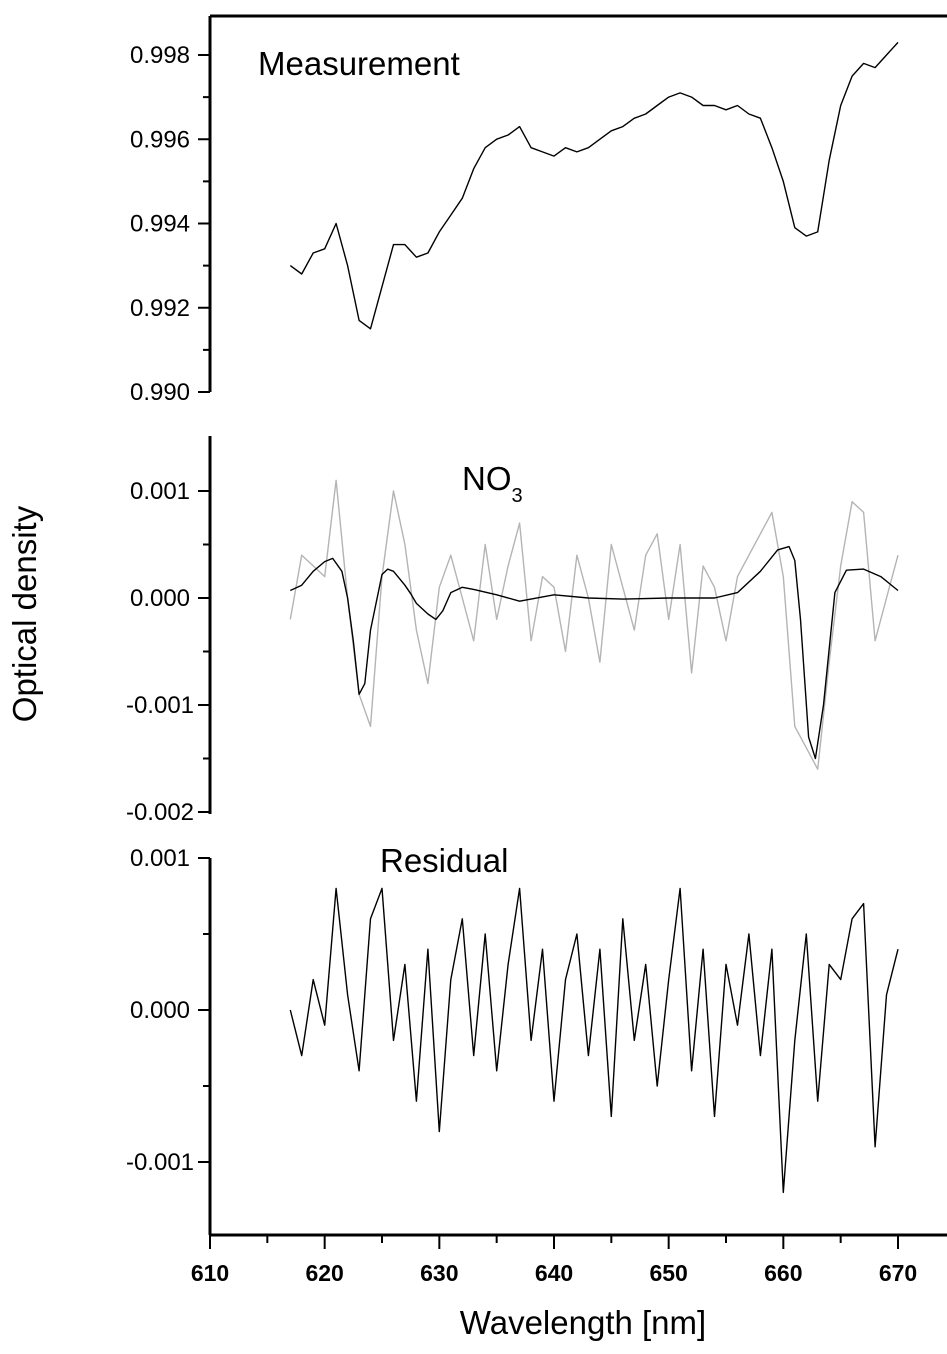 This screenshot has height=1354, width=947. What do you see at coordinates (668, 1273) in the screenshot?
I see `x-tick-label: 650` at bounding box center [668, 1273].